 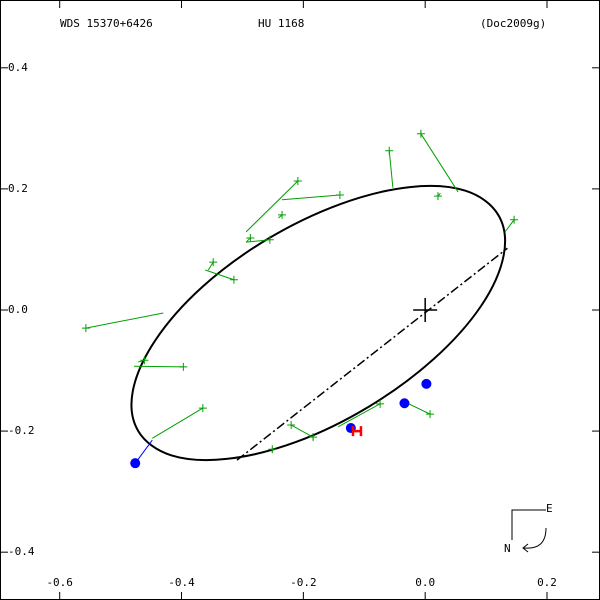 I want to click on x-tick-label: -0.2, so click(x=303, y=582).